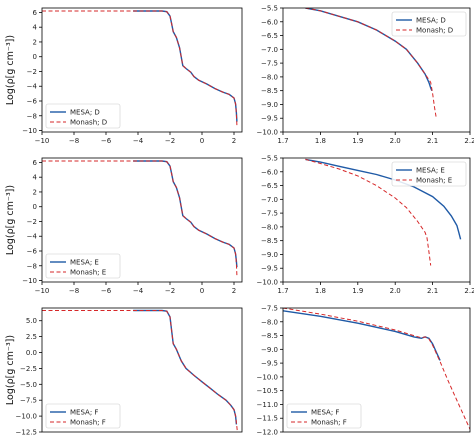  I want to click on y-tick-label: −10, so click(29, 281).